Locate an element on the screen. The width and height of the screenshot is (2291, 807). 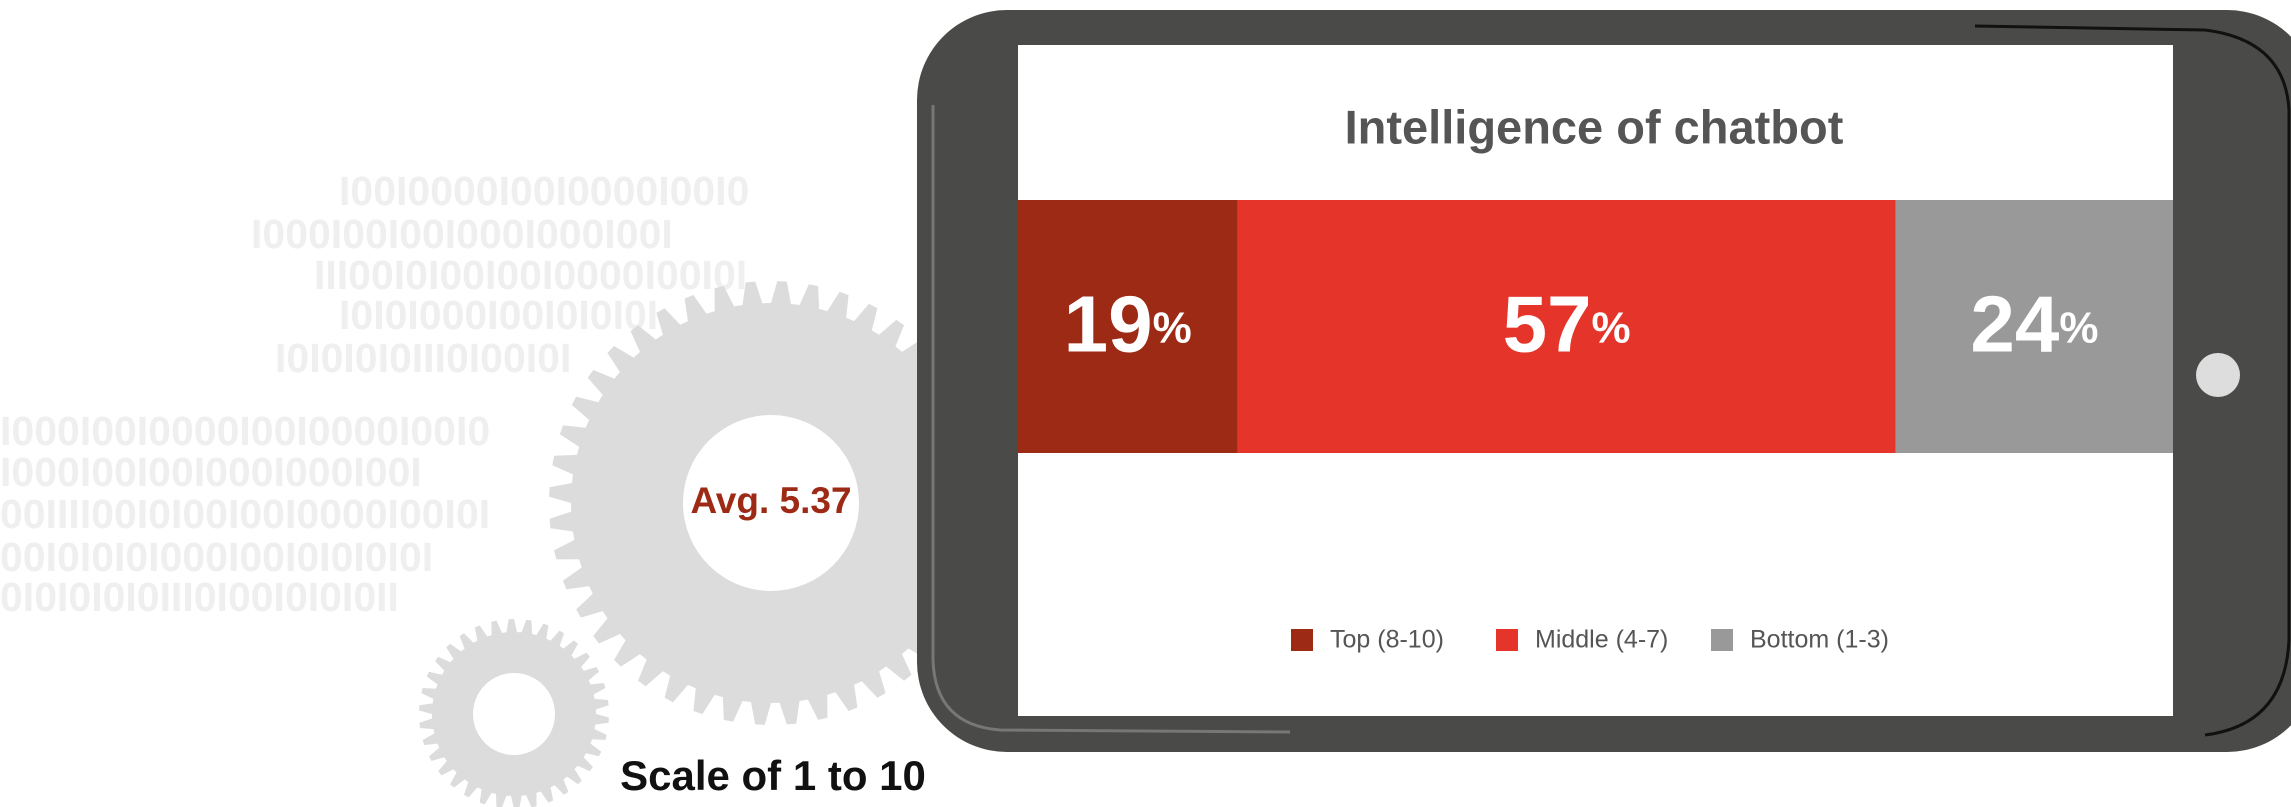
legend-label: Top (8-10) is located at coordinates (1387, 640).